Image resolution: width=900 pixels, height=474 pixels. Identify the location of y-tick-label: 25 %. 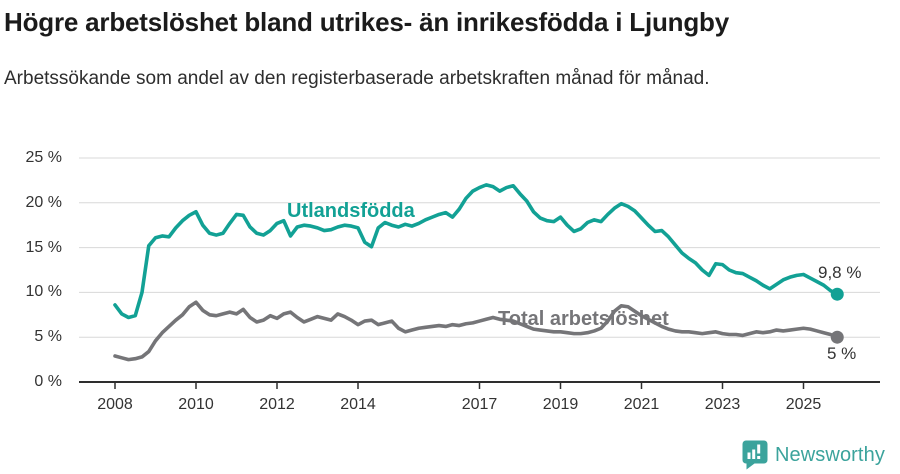
(43, 157).